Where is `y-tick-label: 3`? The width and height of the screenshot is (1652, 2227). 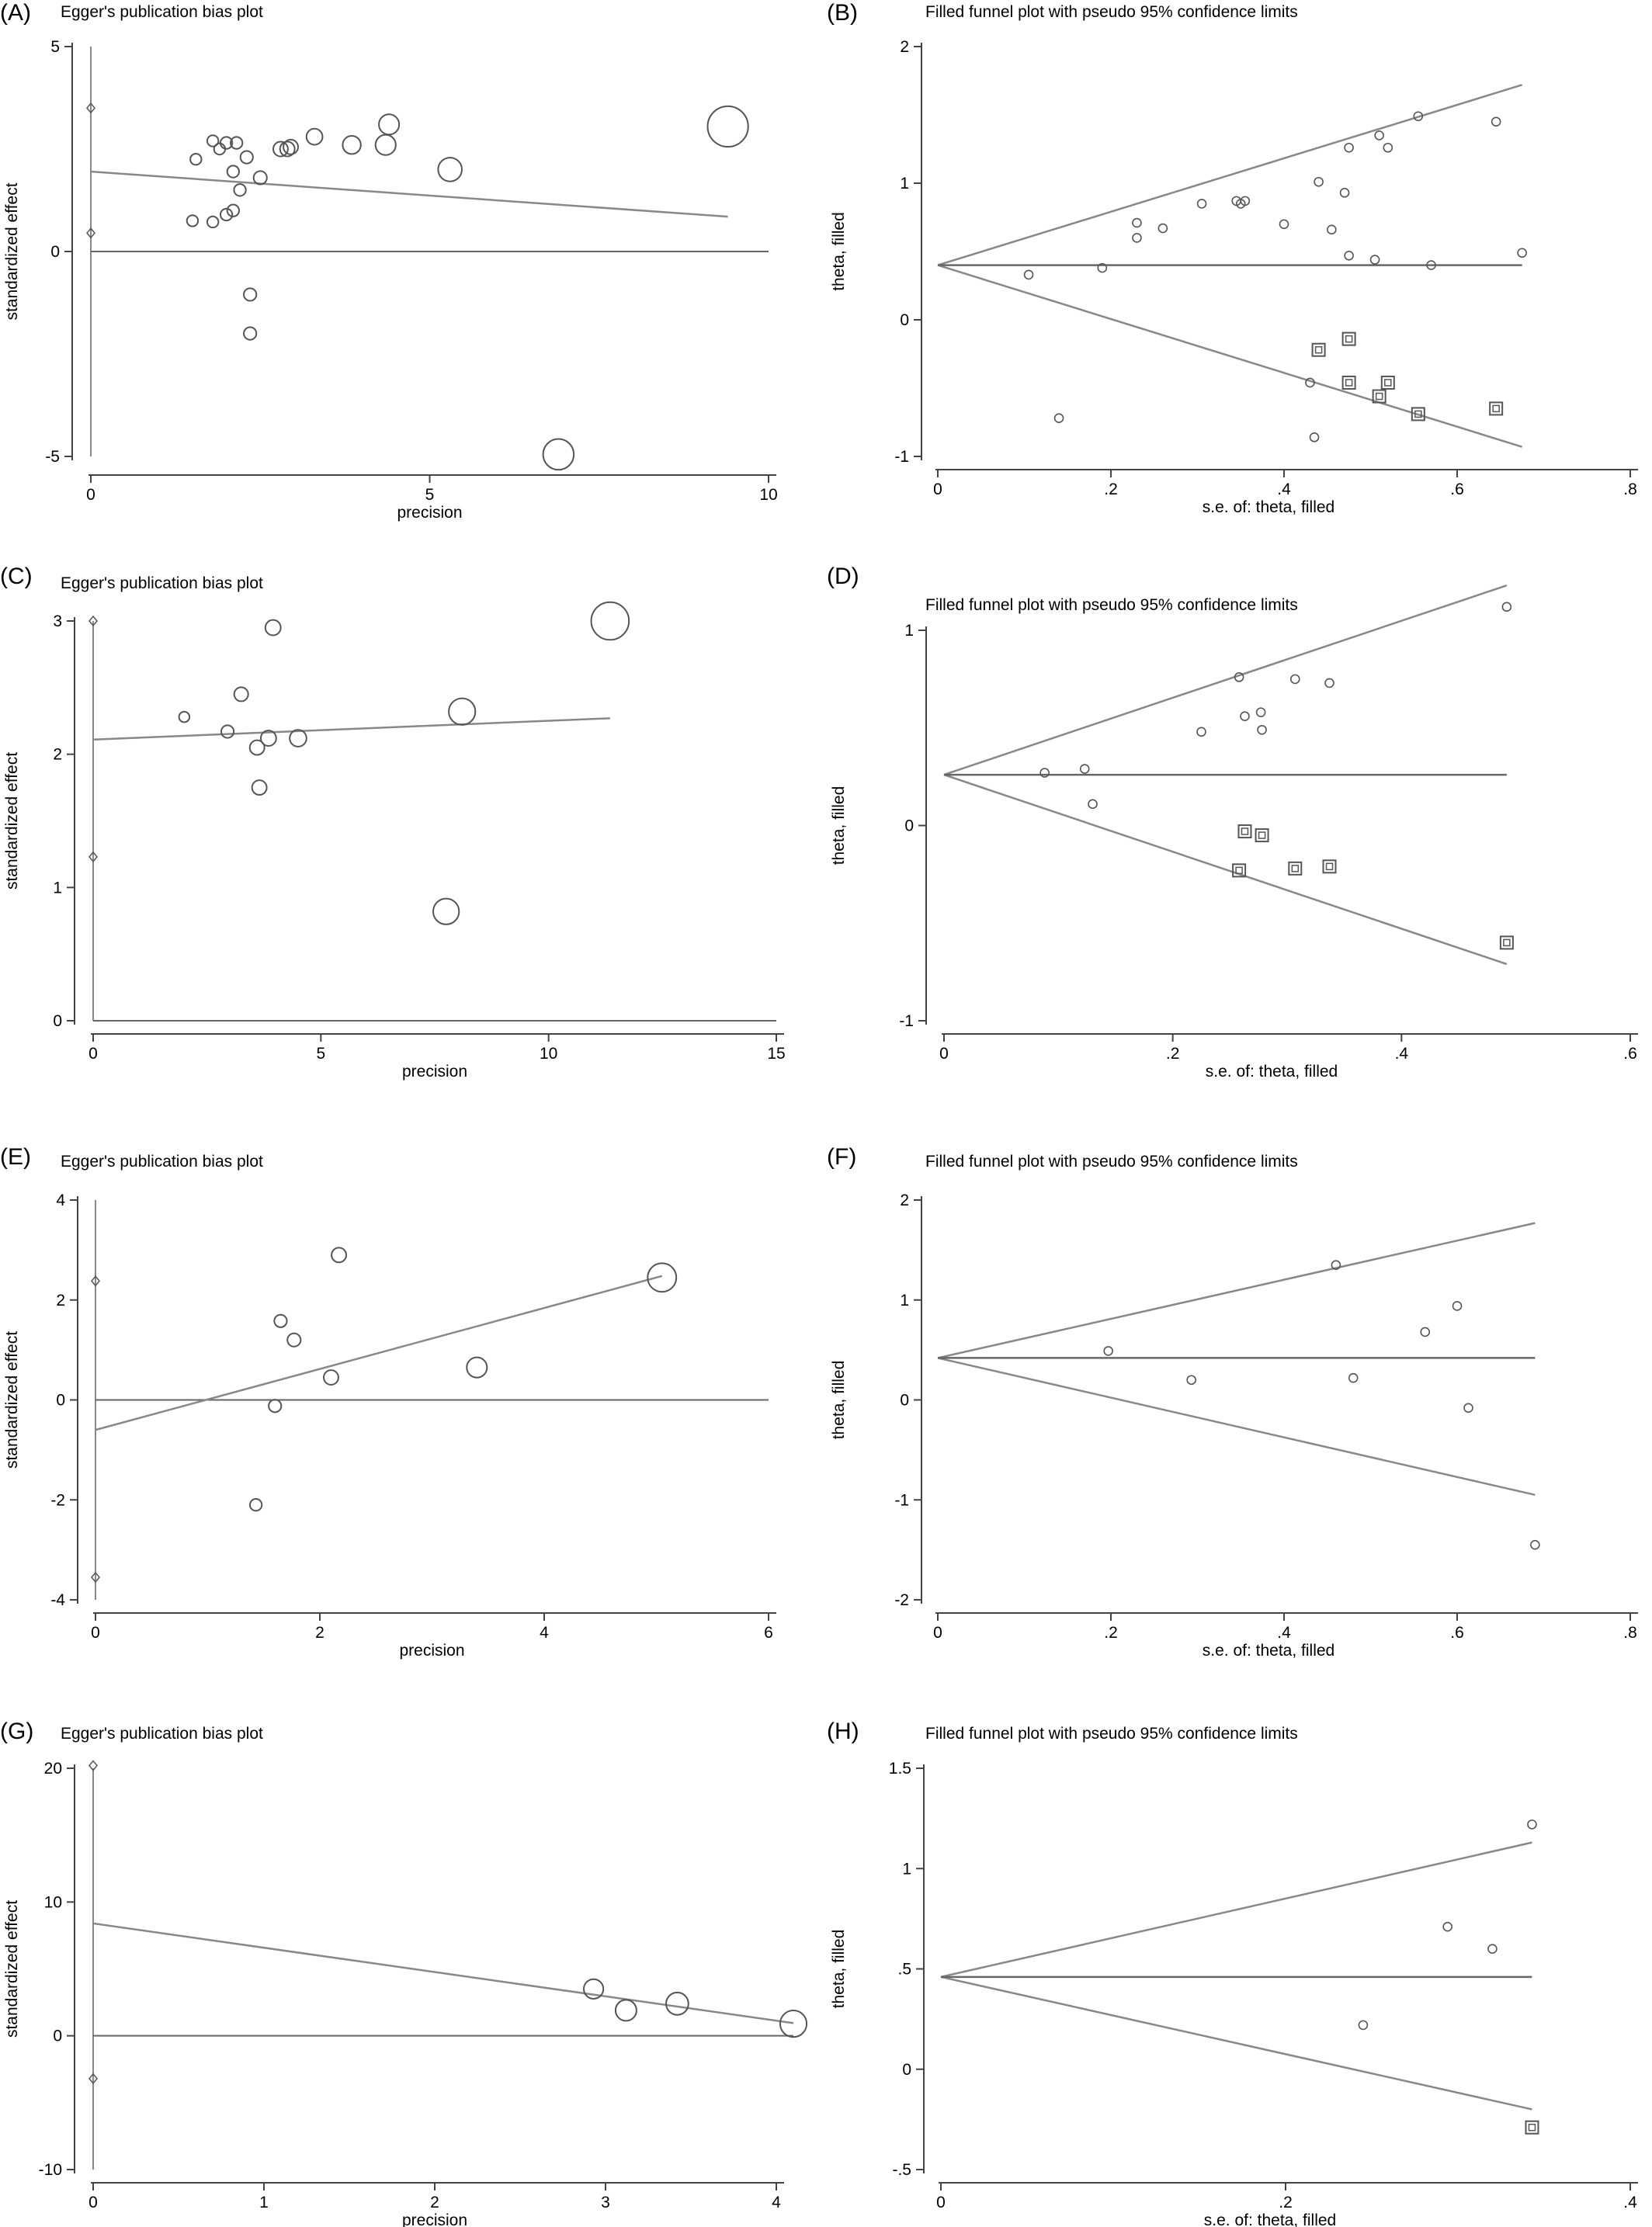
y-tick-label: 3 is located at coordinates (57, 621).